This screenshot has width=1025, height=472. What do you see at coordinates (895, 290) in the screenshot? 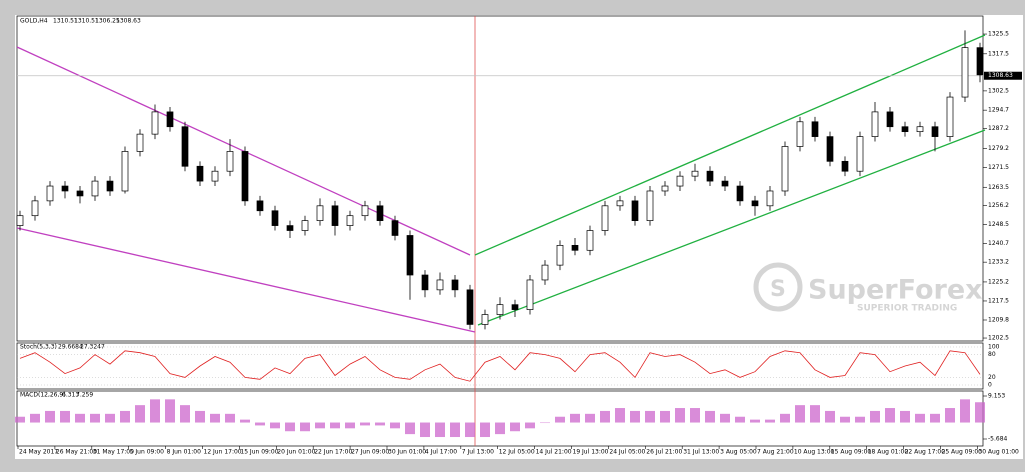
I see `brand: SuperForex` at bounding box center [895, 290].